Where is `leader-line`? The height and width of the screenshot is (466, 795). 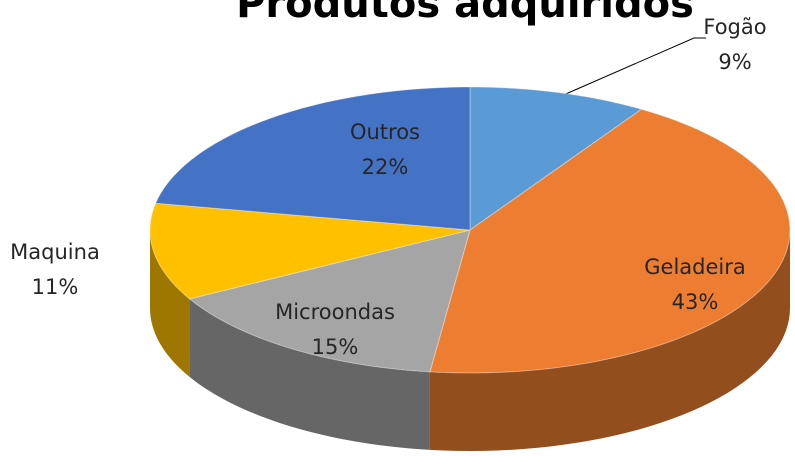
leader-line is located at coordinates (628, 69).